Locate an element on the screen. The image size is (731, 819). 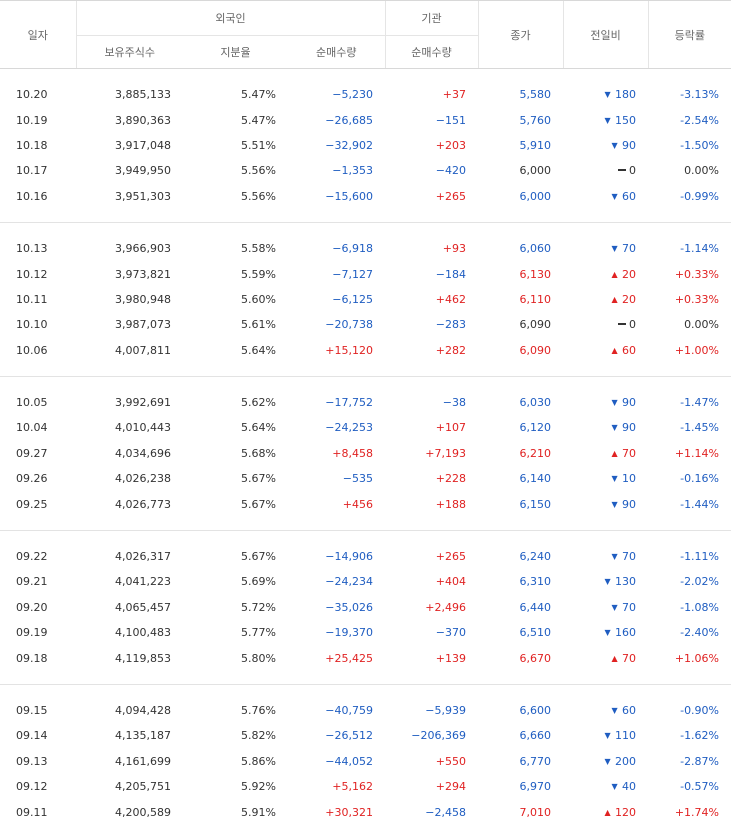
cell-change: ▲ 70 is located at coordinates (605, 657).